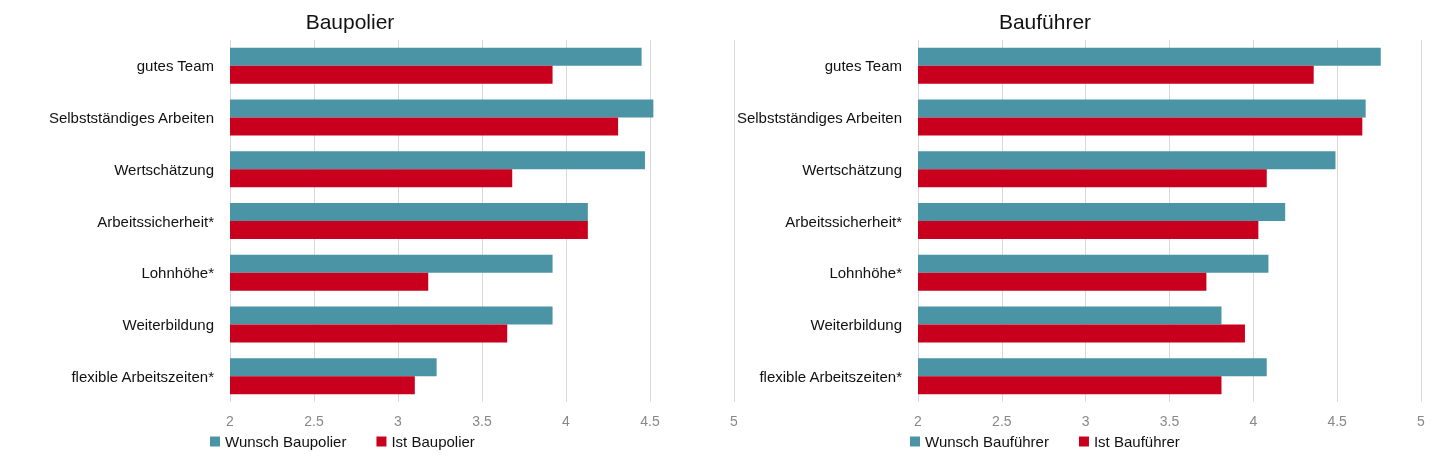  Describe the element at coordinates (987, 441) in the screenshot. I see `legend-label: Wunsch Bauführer` at that location.